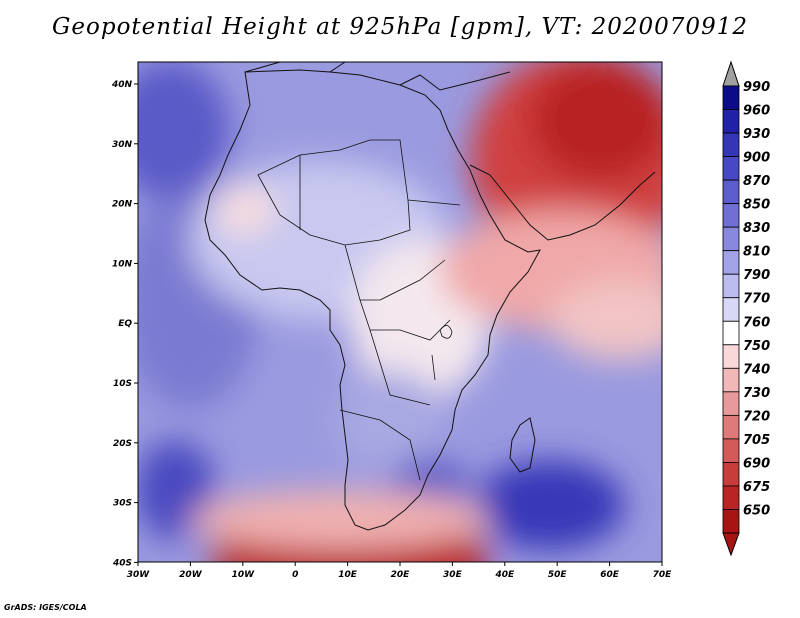 The height and width of the screenshot is (618, 800). Describe the element at coordinates (401, 575) in the screenshot. I see `lon-tick-label: 20E` at that location.